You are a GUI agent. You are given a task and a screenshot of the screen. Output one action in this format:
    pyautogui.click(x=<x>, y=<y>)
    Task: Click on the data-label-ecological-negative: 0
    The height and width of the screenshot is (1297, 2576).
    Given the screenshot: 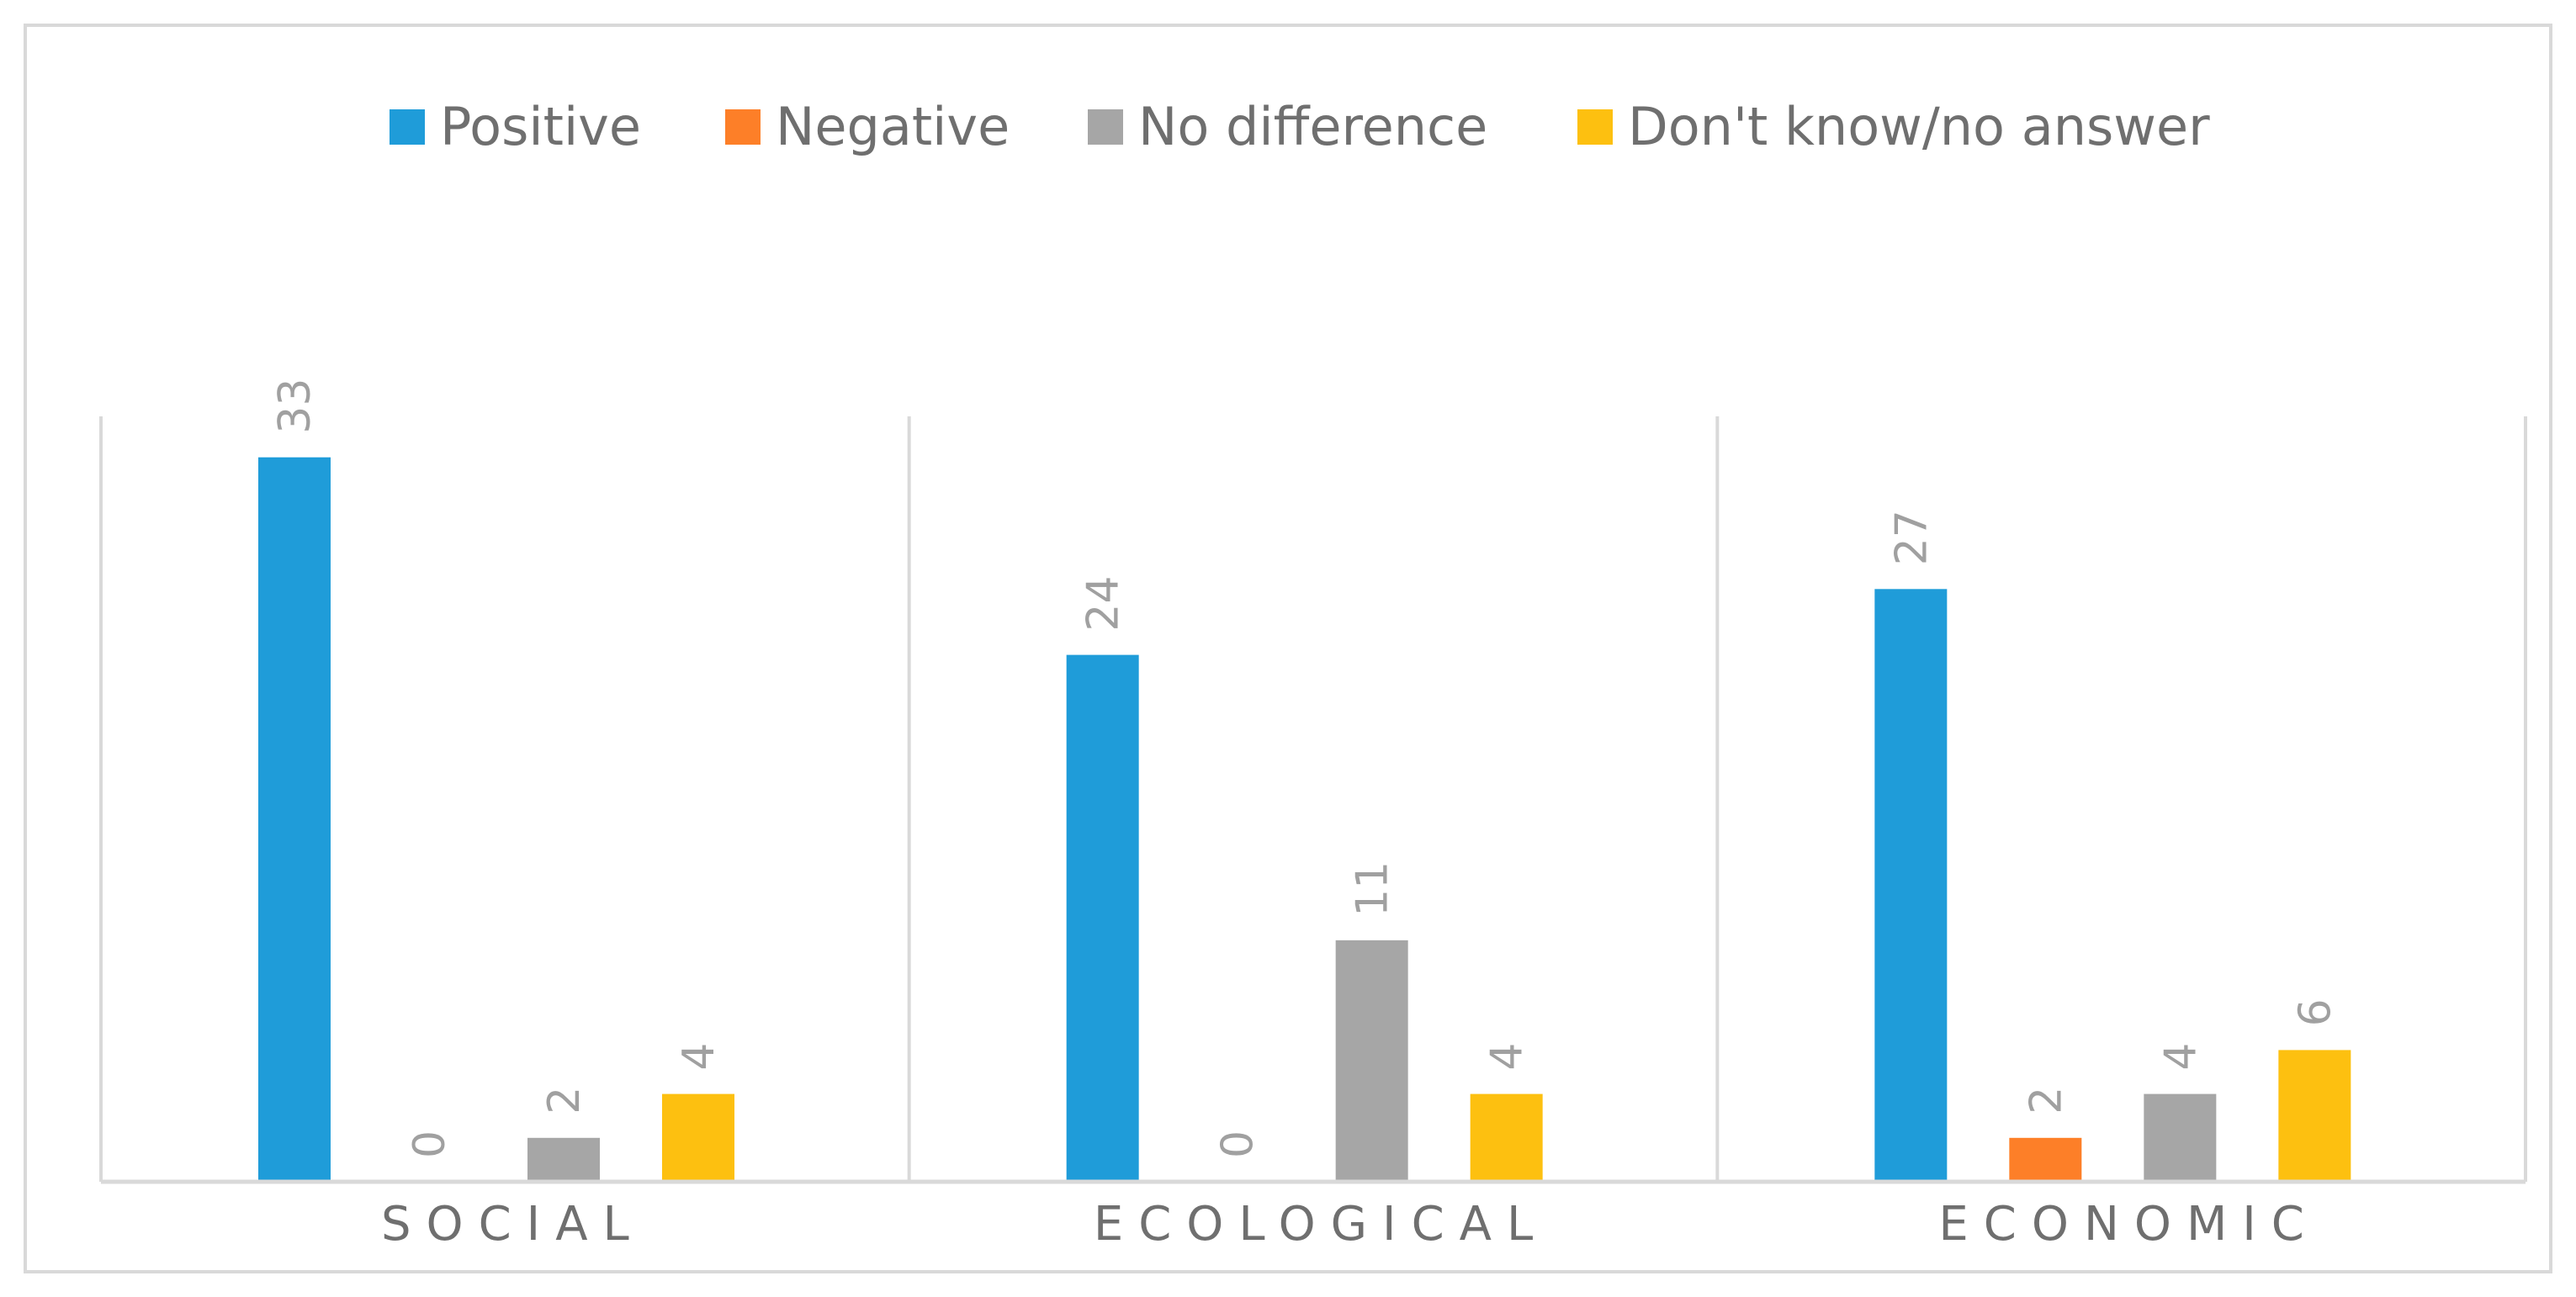 What is the action you would take?
    pyautogui.click(x=1238, y=1144)
    